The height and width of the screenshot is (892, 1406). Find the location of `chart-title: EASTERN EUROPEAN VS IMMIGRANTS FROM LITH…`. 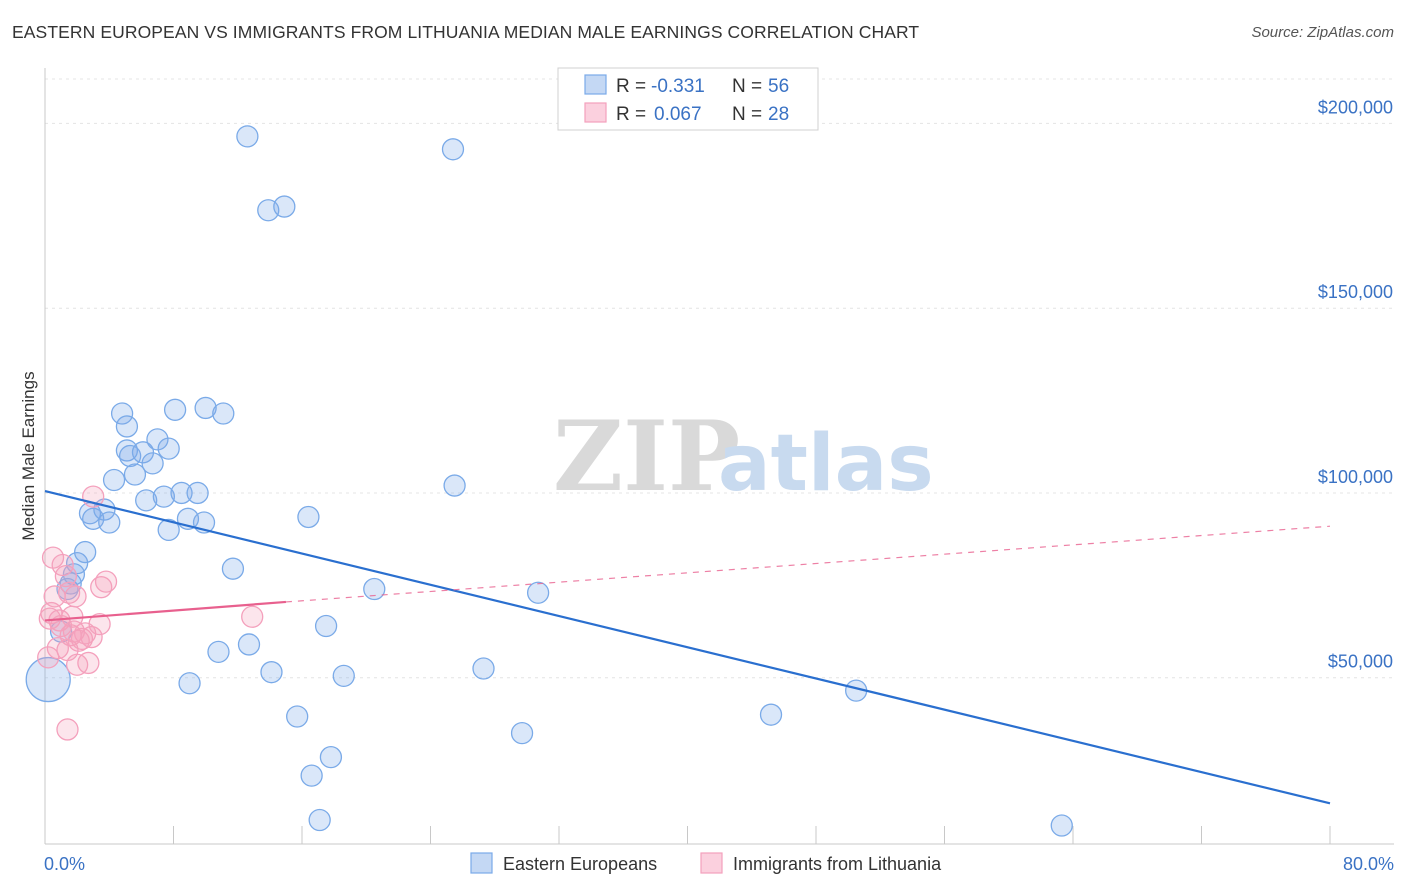

chart-title: EASTERN EUROPEAN VS IMMIGRANTS FROM LITH… is located at coordinates (466, 32).